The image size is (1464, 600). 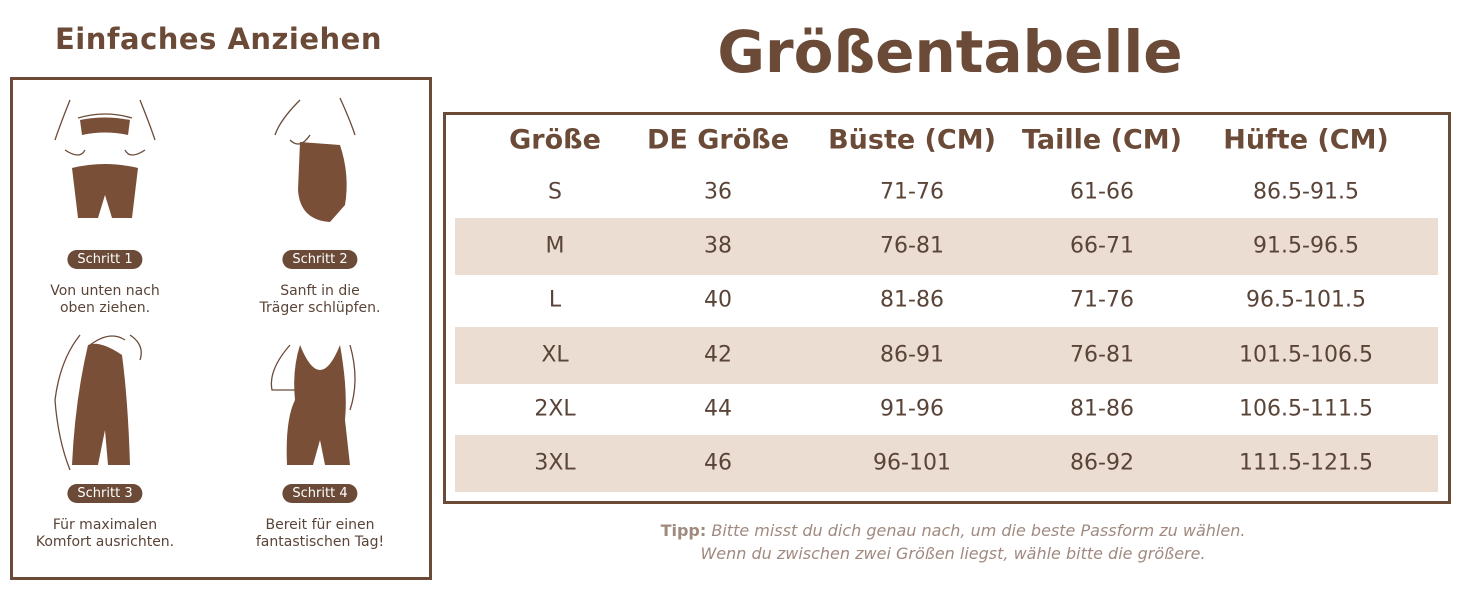 What do you see at coordinates (718, 140) in the screenshot?
I see `table-header: DE Größe` at bounding box center [718, 140].